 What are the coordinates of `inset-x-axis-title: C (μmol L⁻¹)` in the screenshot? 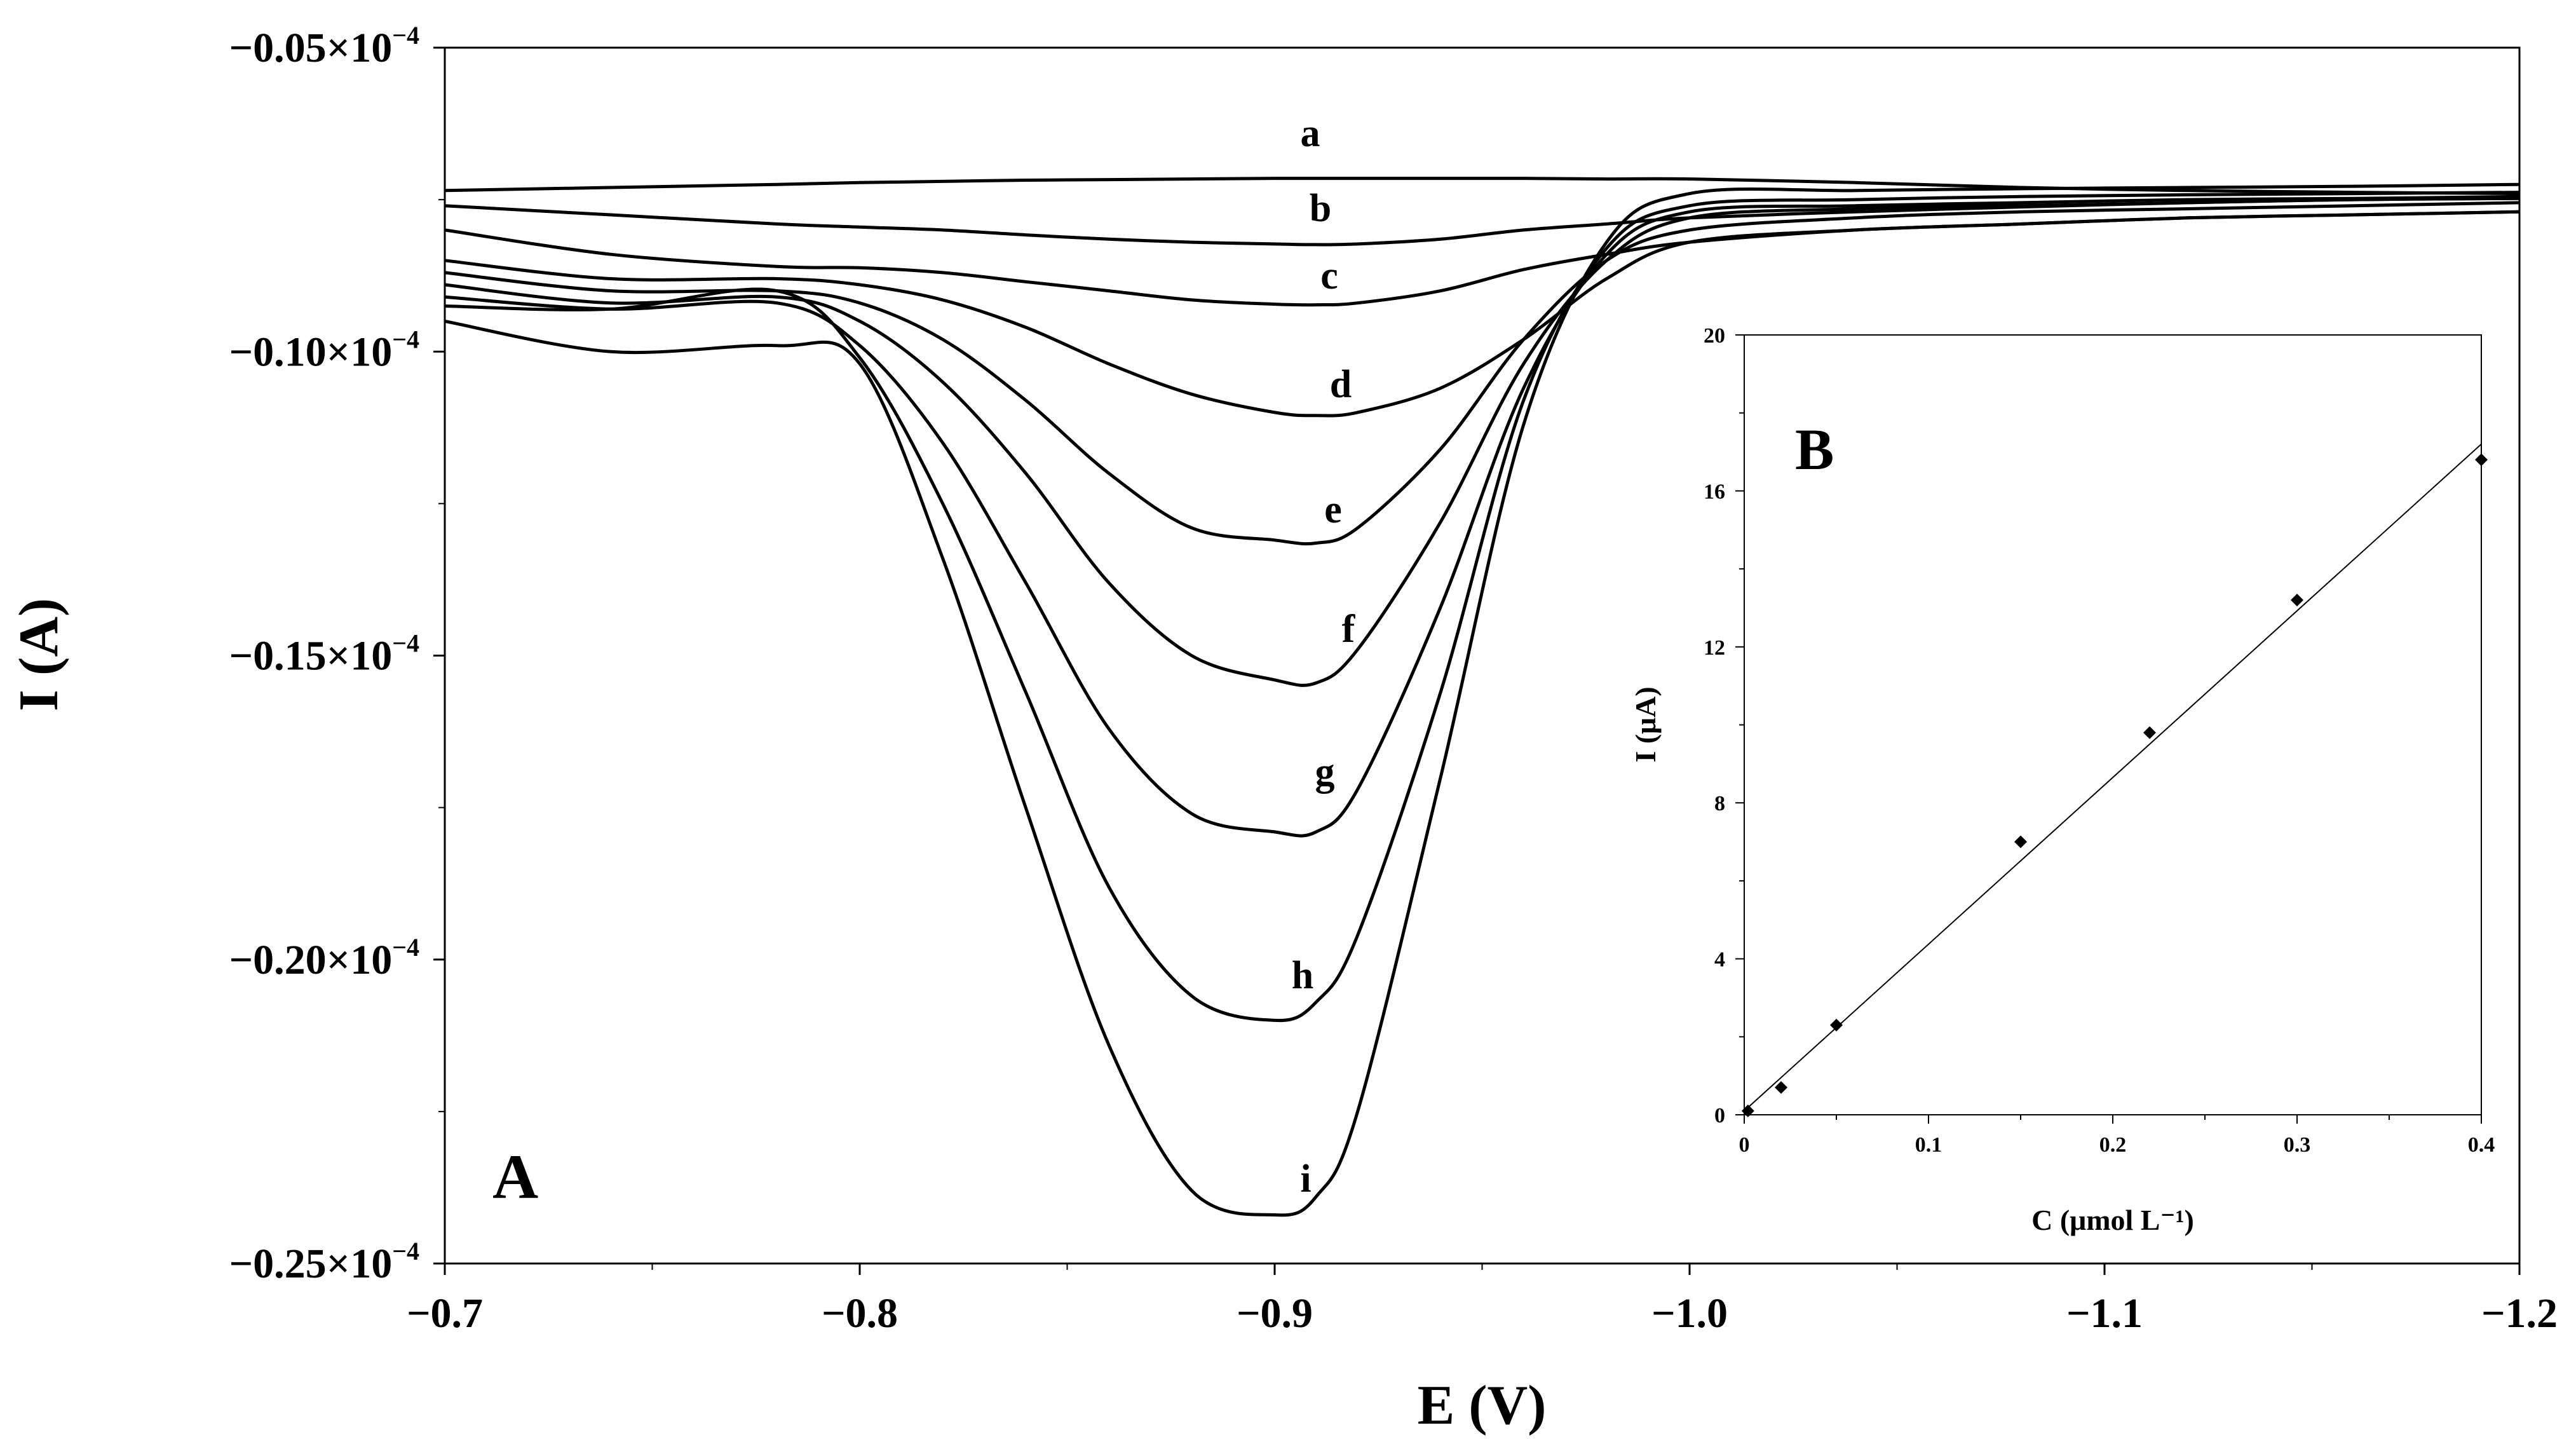 It's located at (2112, 1220).